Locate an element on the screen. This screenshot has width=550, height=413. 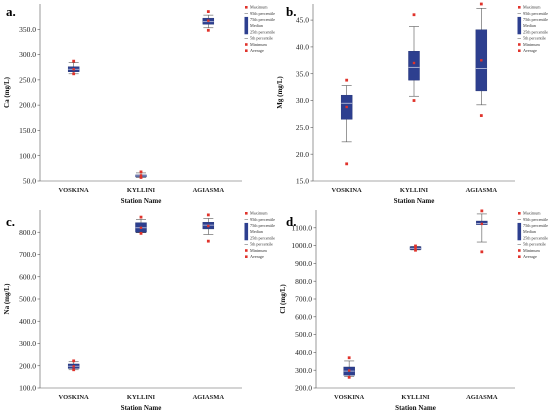
panel-label: b. is located at coordinates (291, 11).